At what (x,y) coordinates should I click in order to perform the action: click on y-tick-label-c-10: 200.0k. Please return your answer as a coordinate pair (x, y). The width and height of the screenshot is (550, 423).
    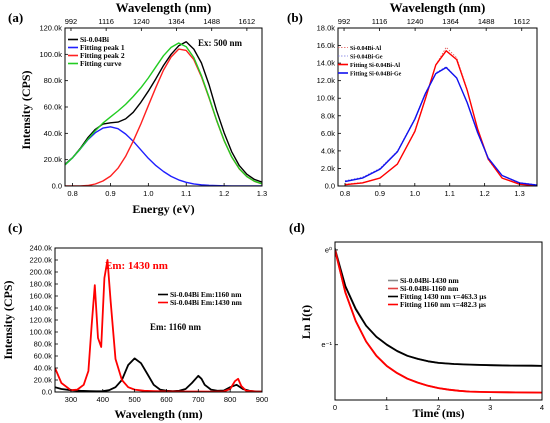
    Looking at the image, I should click on (40, 272).